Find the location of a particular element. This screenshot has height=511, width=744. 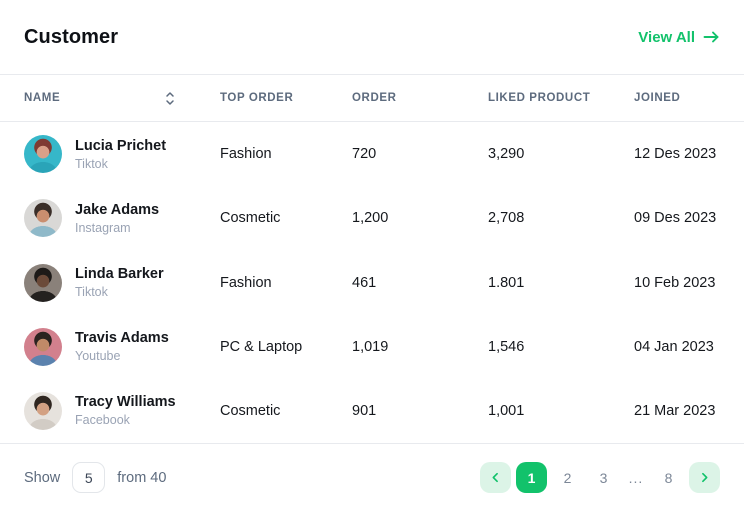

view-all-button: View All is located at coordinates (679, 37).